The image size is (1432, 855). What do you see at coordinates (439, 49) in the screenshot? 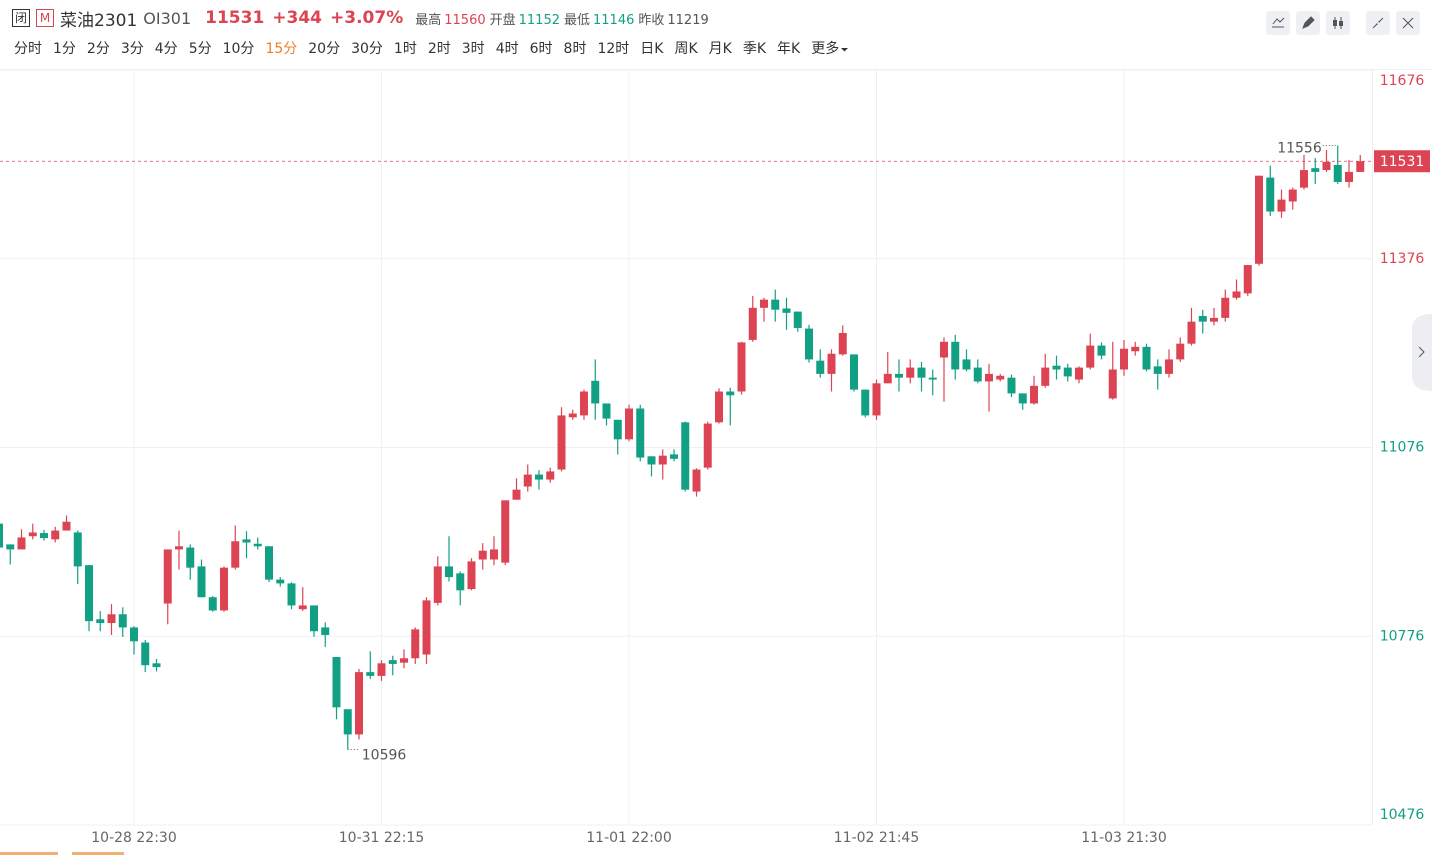
I see `period-tab: 2时` at bounding box center [439, 49].